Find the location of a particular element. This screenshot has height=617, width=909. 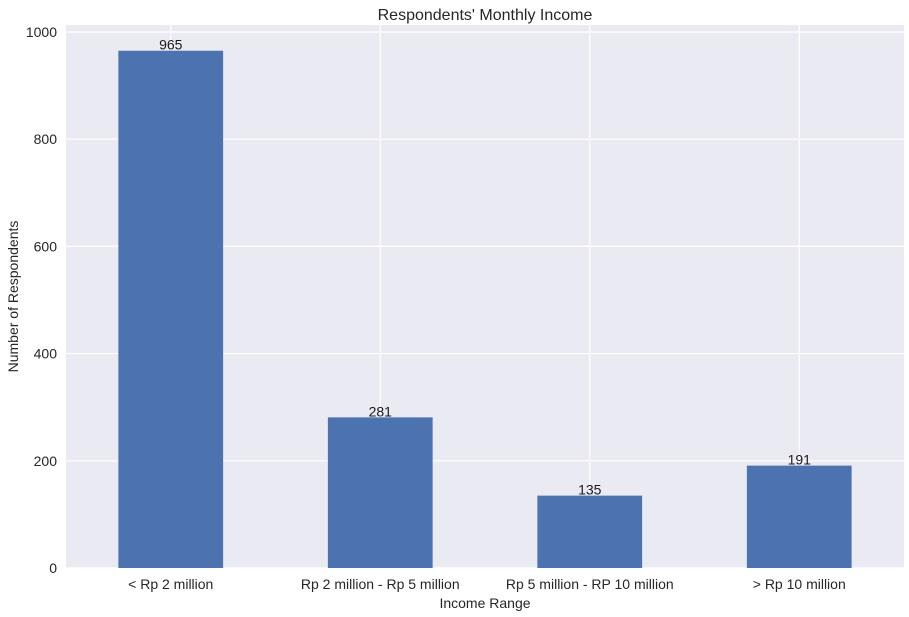

bar-value-label: 191 is located at coordinates (800, 460).